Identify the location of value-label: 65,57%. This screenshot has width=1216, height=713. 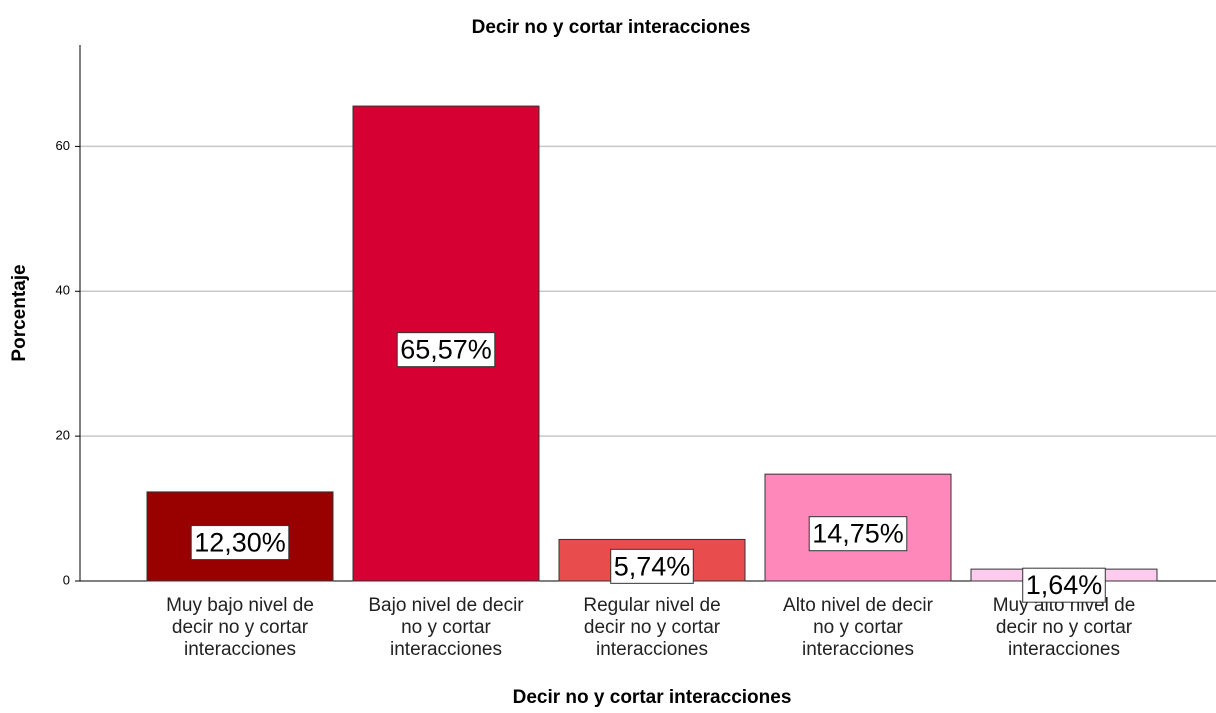
(446, 350).